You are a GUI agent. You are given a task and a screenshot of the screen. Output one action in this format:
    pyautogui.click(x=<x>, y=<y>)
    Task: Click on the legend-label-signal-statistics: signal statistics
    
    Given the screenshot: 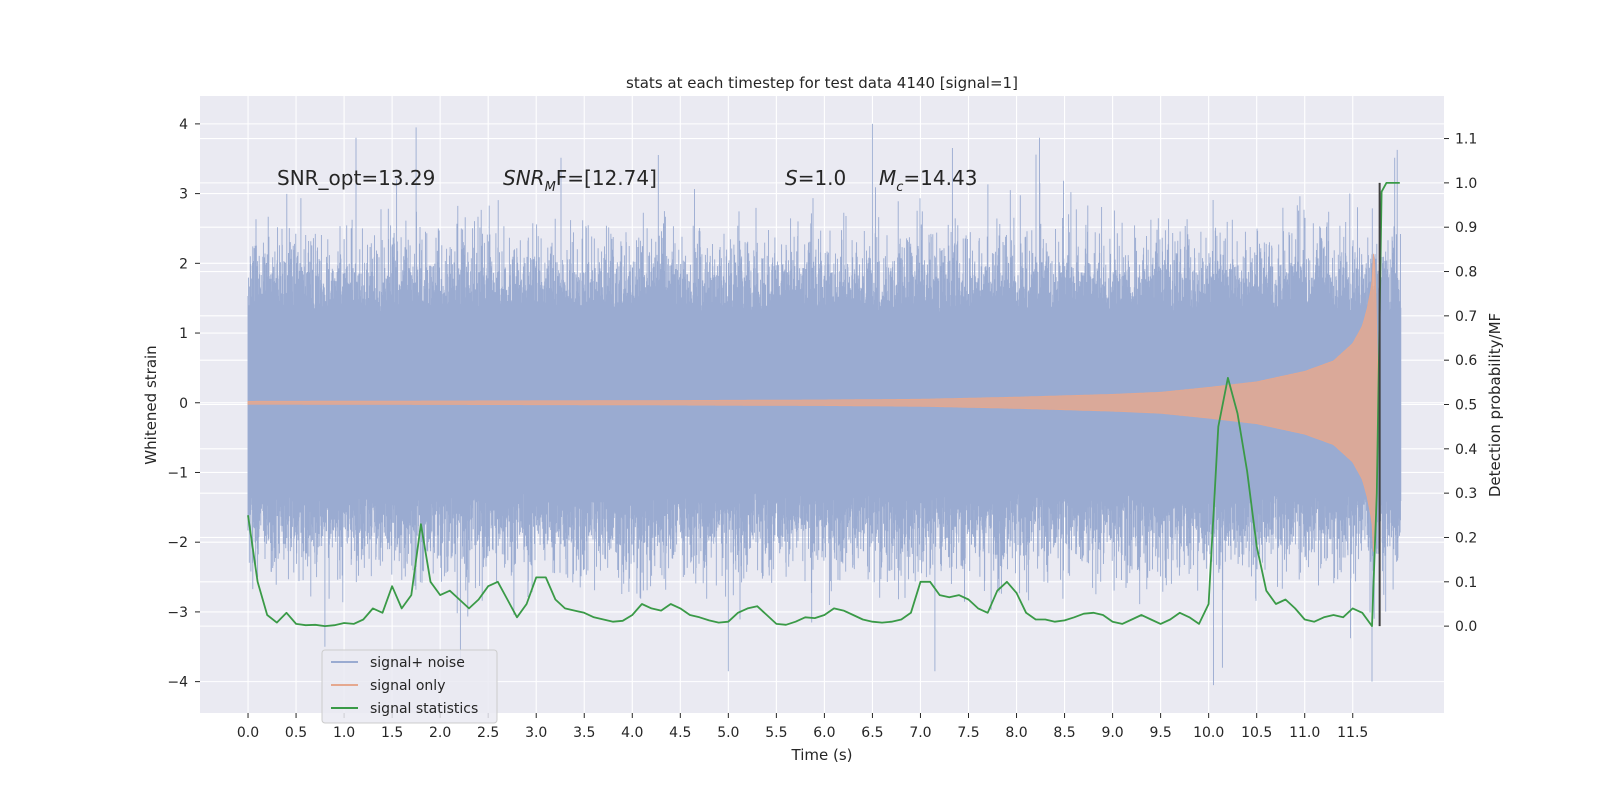 What is the action you would take?
    pyautogui.click(x=424, y=709)
    